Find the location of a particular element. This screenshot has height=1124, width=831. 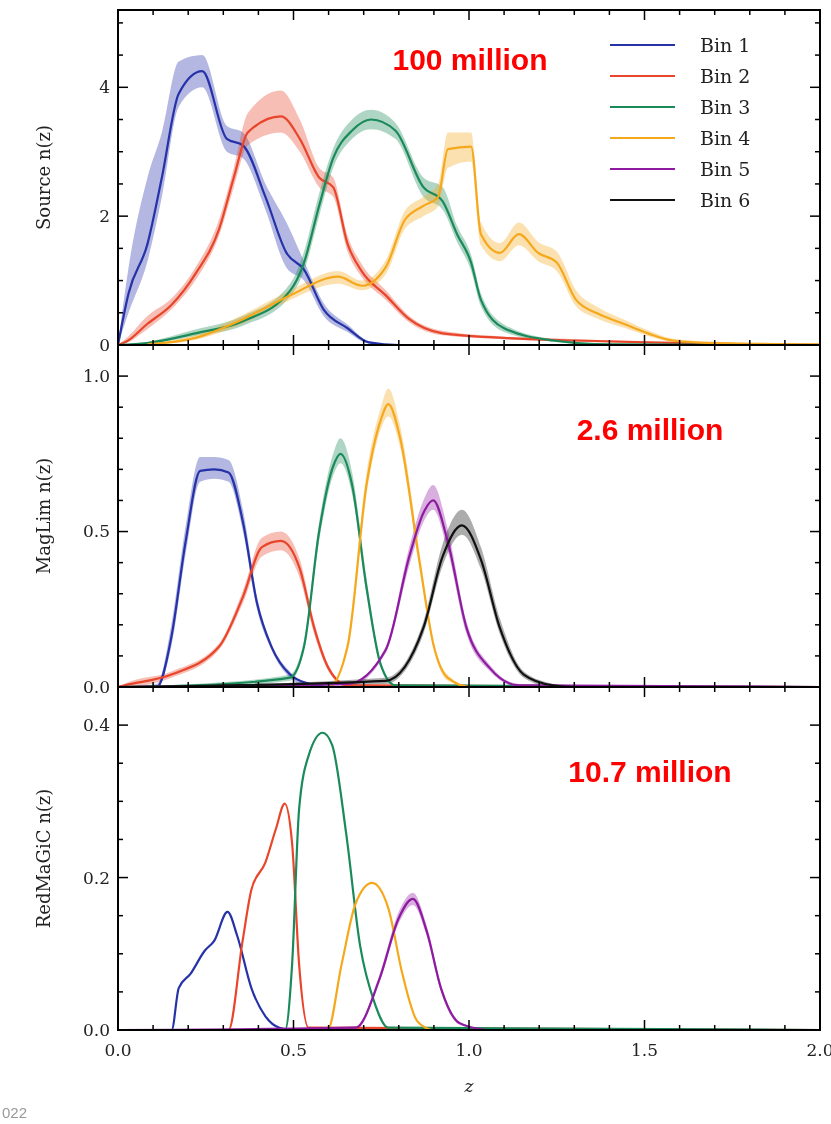

y-tick-label: 2 is located at coordinates (104, 216).